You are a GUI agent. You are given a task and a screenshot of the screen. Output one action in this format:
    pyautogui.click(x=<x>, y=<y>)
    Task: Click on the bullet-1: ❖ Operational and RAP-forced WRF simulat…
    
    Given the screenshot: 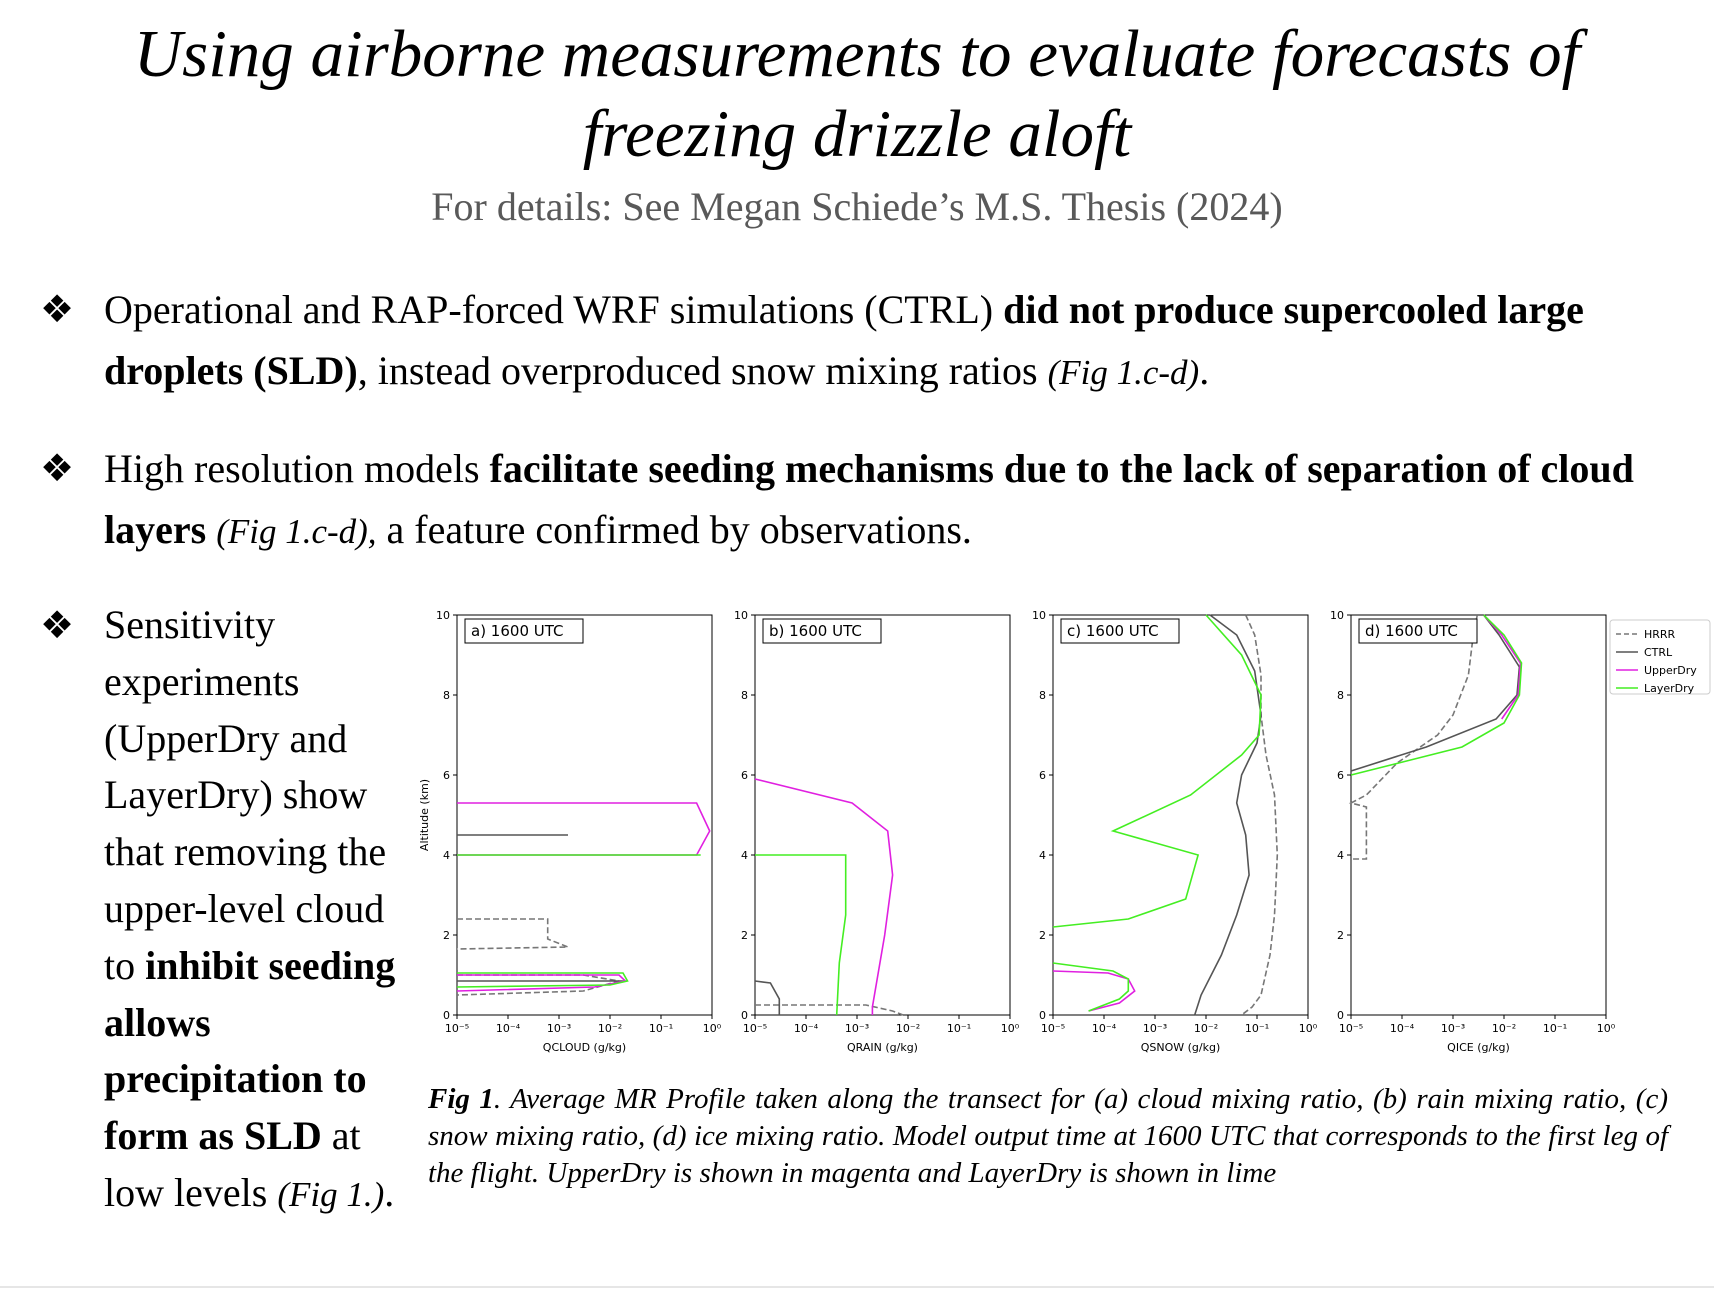 What is the action you would take?
    pyautogui.click(x=852, y=341)
    